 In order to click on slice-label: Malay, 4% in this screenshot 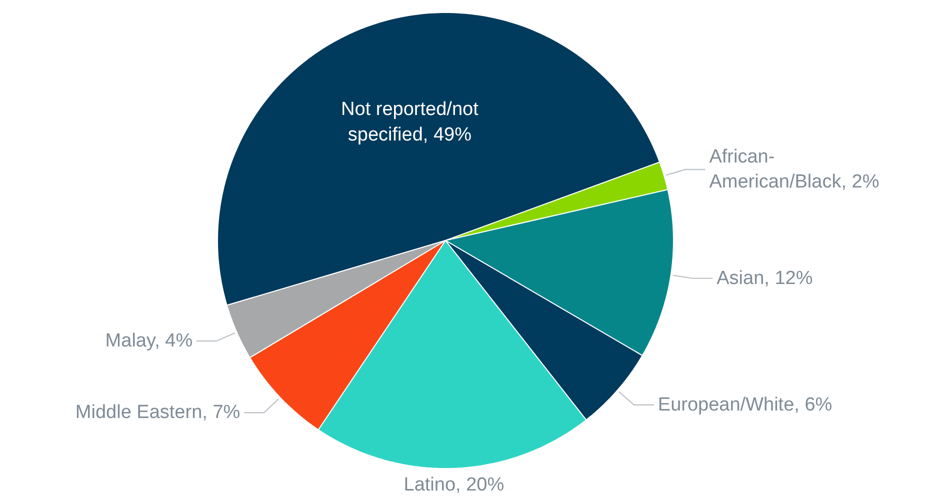, I will do `click(149, 341)`.